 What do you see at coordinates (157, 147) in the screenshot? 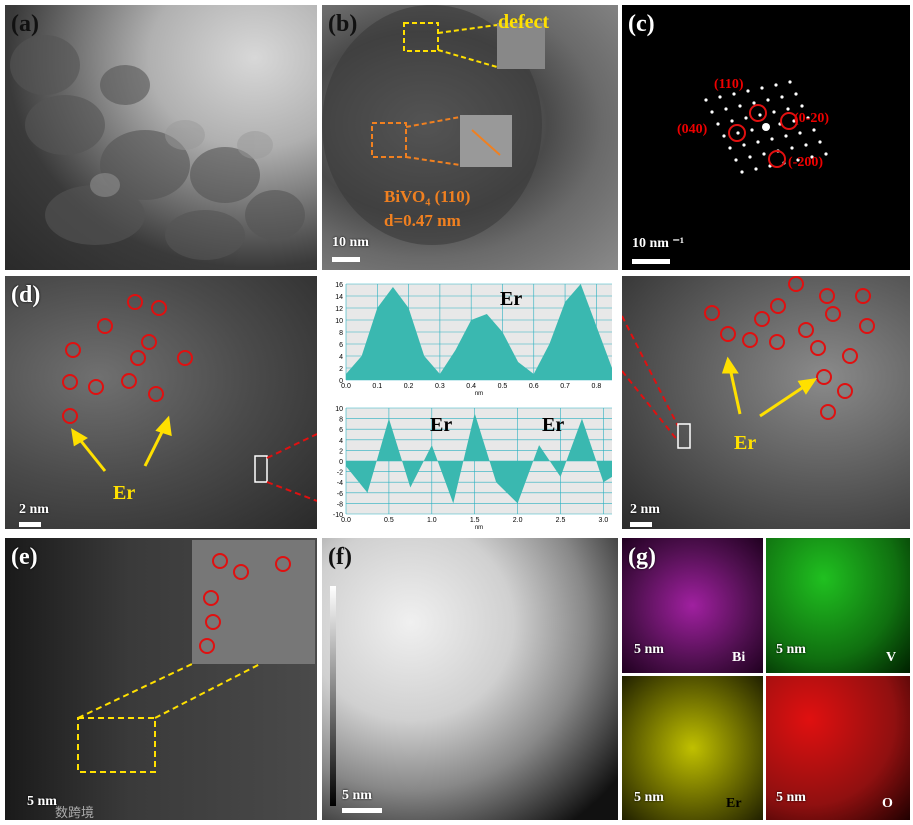
I see `particles-image` at bounding box center [157, 147].